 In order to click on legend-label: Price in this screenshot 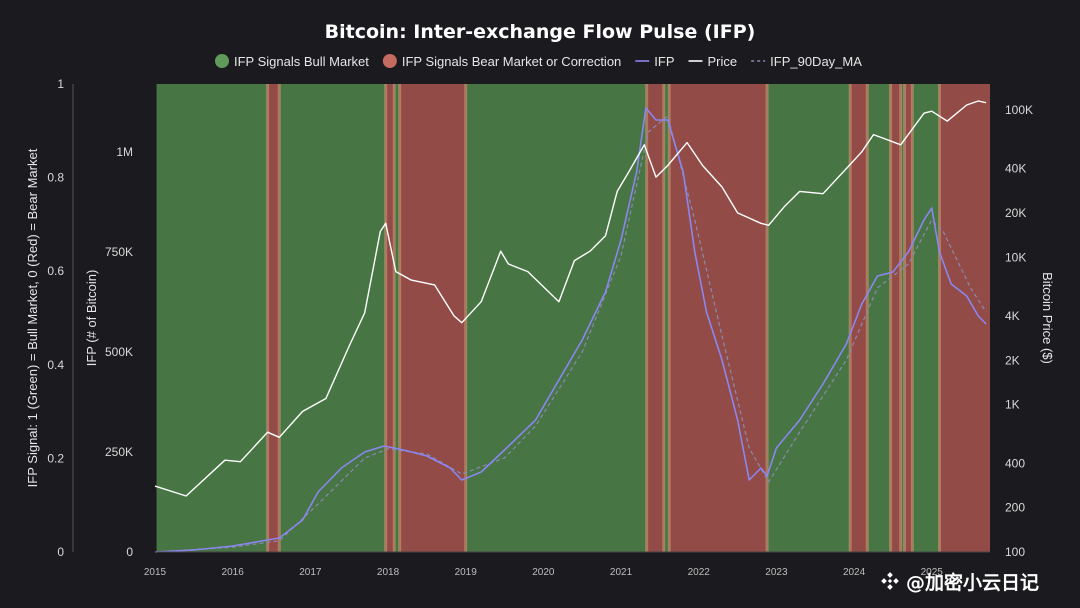, I will do `click(723, 61)`.